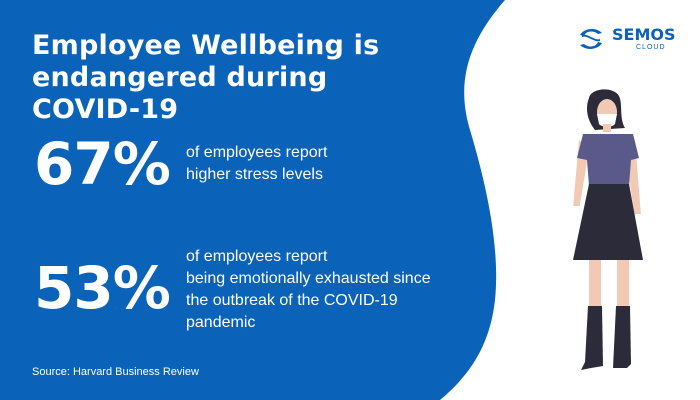  Describe the element at coordinates (308, 278) in the screenshot. I see `stat-description-line: being emotionally exhausted since` at that location.